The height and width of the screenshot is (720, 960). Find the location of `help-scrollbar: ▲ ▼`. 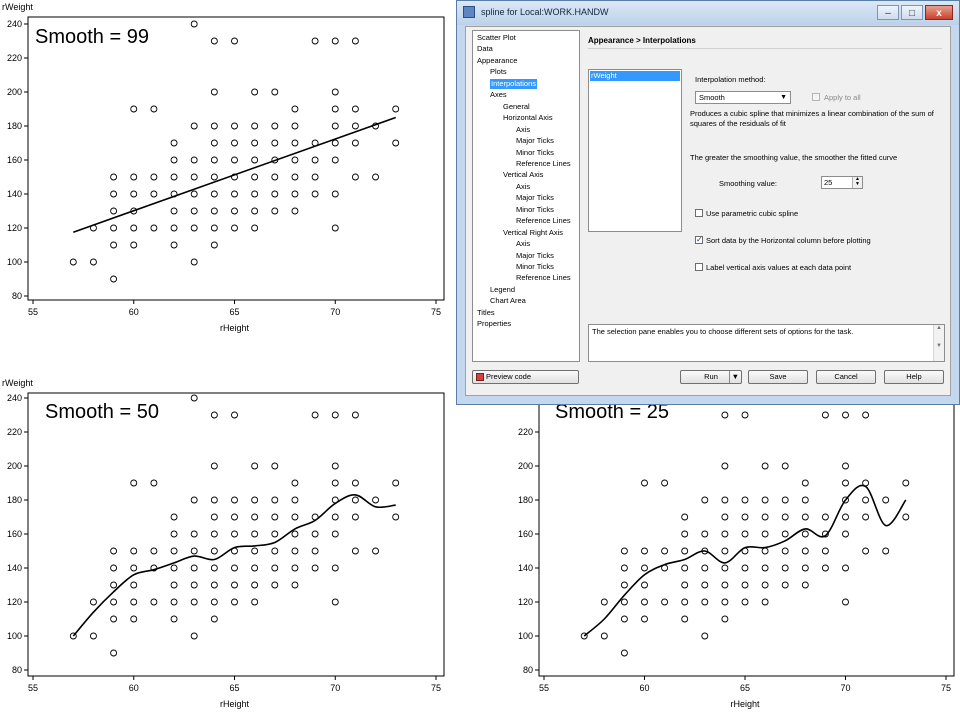

help-scrollbar: ▲ ▼ is located at coordinates (938, 343).